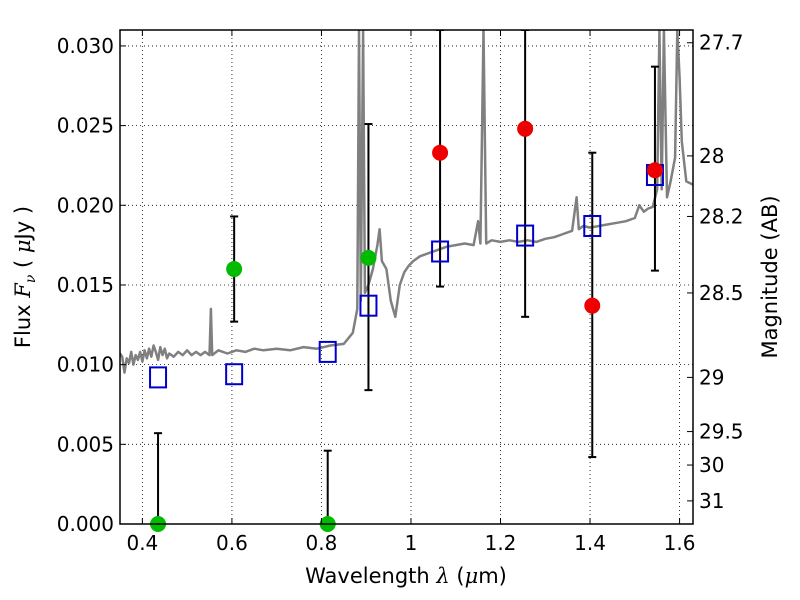  Describe the element at coordinates (442, 576) in the screenshot. I see `x-axis-title-lambda: λ` at that location.